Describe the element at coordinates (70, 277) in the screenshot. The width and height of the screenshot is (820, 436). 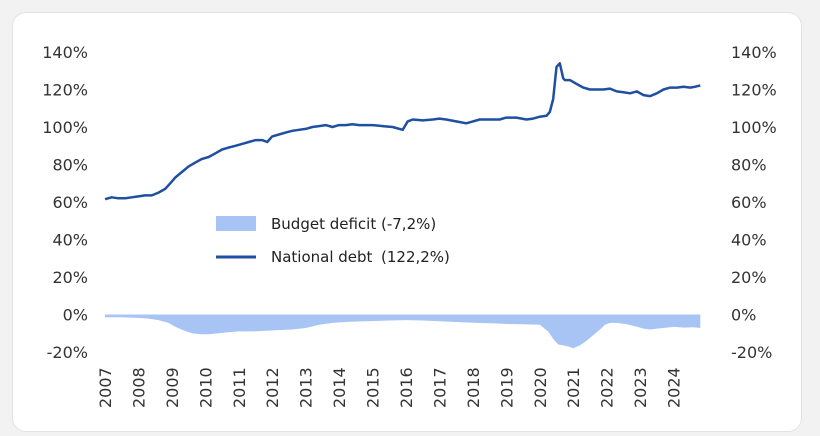
I see `y-tick-left: 20%` at that location.